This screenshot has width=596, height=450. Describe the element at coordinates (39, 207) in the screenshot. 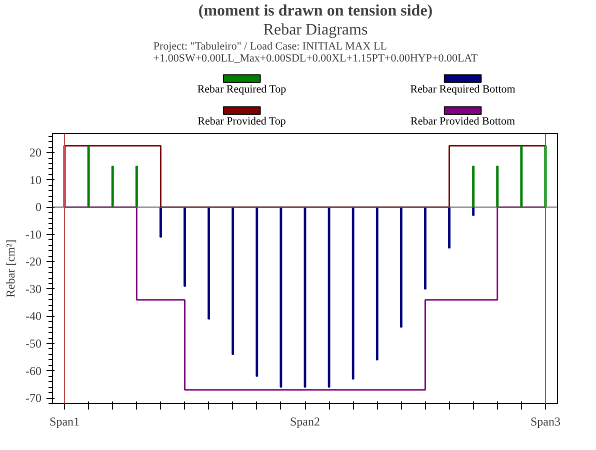

I see `y-tick-label: 0` at that location.